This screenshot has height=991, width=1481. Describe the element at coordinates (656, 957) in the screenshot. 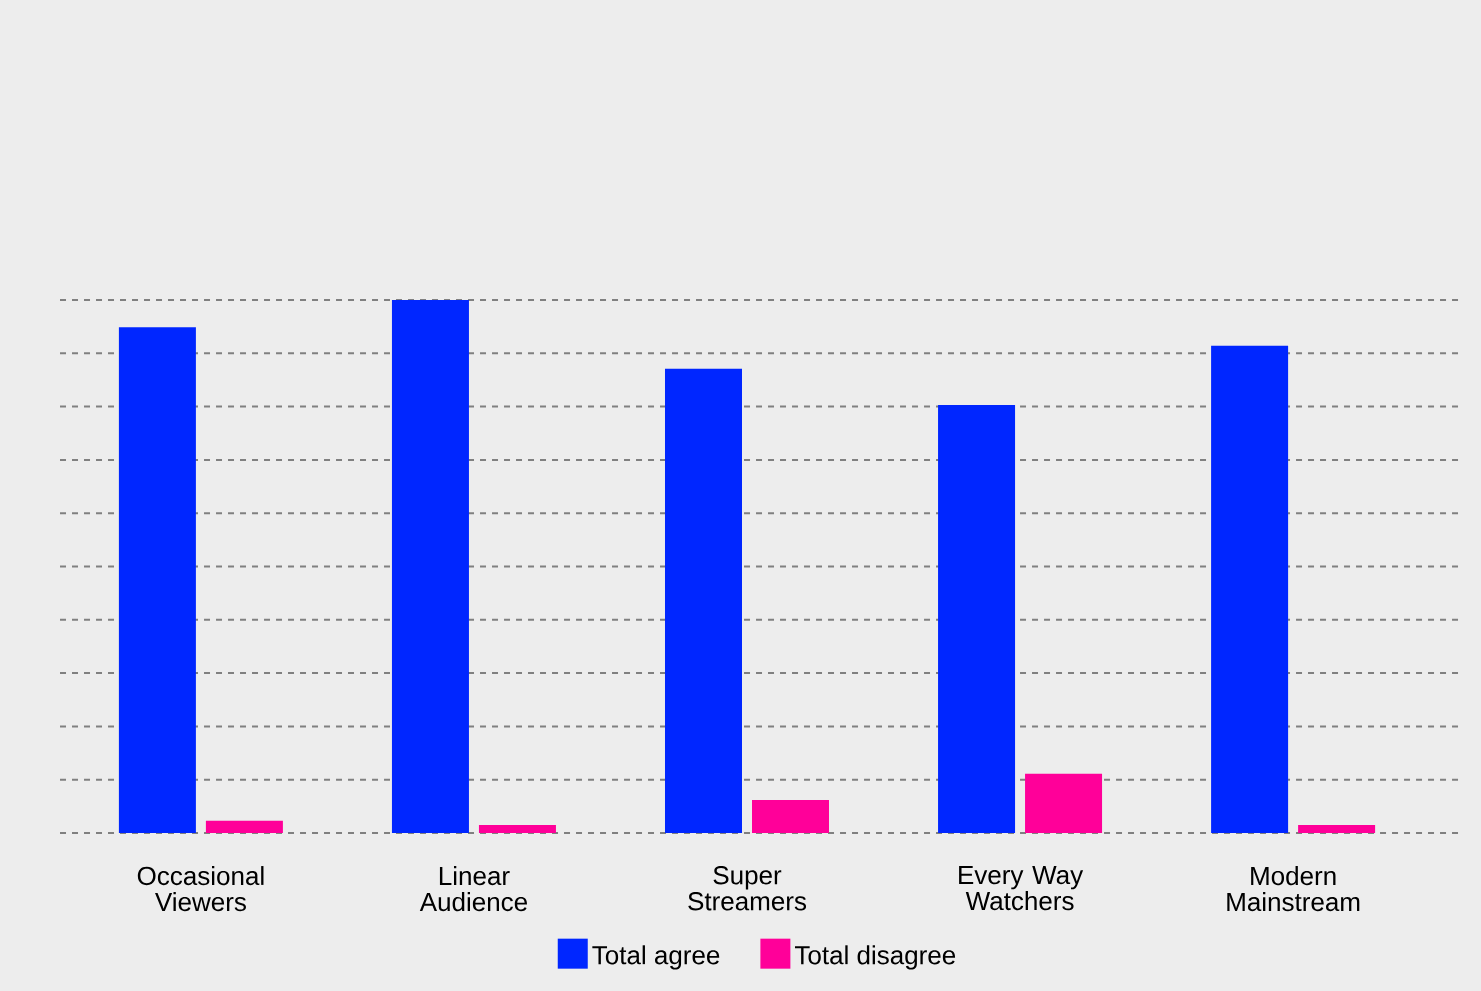

I see `legend-label: Total agree` at that location.